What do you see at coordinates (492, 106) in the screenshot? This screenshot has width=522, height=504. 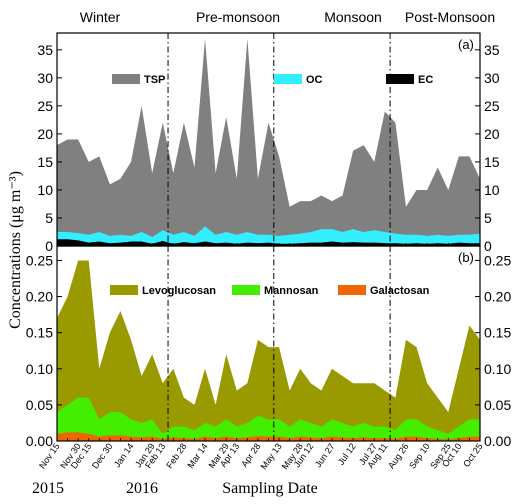 I see `panel-a-ytick-label-right-5: 25` at bounding box center [492, 106].